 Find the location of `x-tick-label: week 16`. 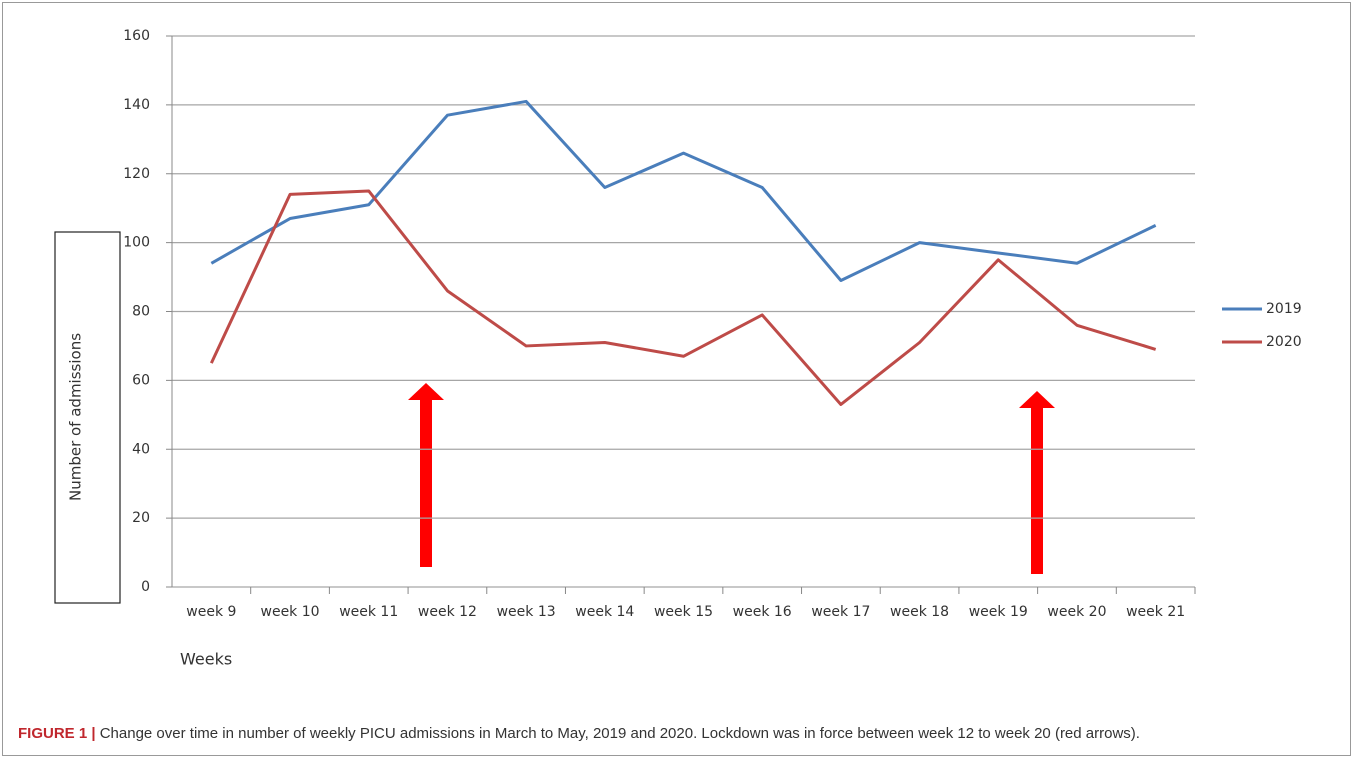

x-tick-label: week 16 is located at coordinates (762, 612).